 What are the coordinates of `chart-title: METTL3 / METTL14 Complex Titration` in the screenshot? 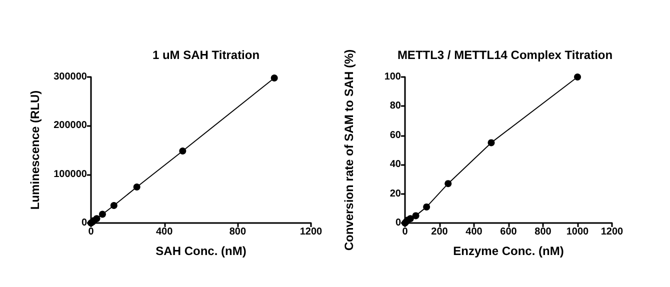 It's located at (505, 55).